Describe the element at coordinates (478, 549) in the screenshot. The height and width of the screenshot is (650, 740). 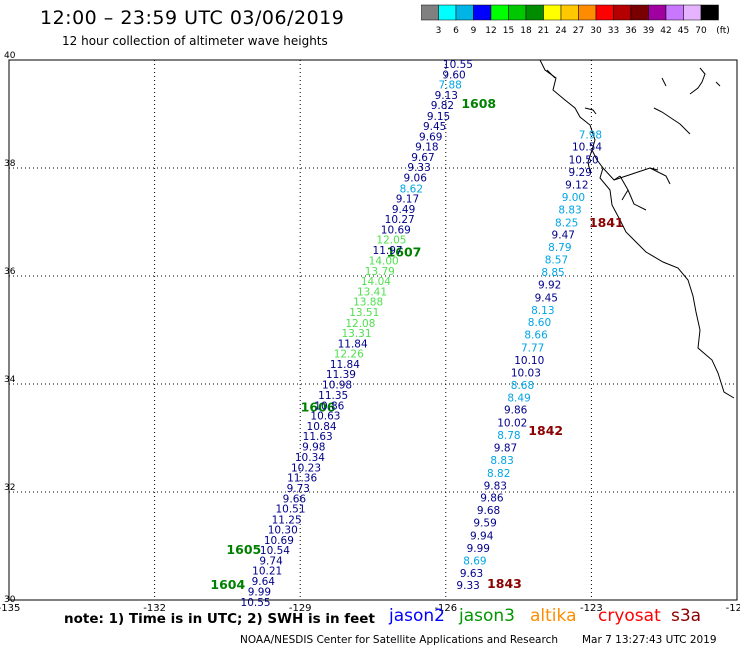
I see `swh-value-label: 9.99` at that location.